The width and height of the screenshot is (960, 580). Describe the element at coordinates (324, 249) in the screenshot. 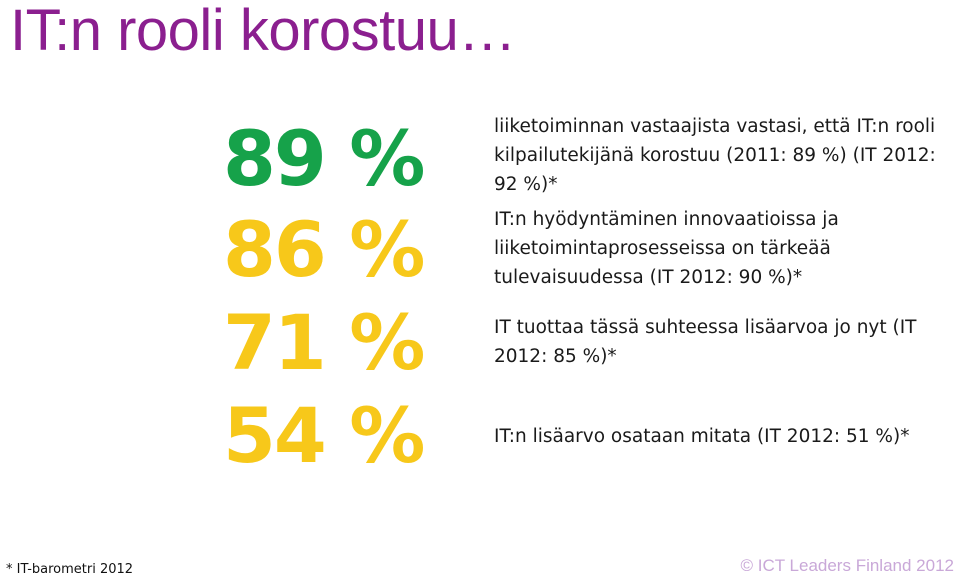

I see `stat-value-2: 86 %` at that location.